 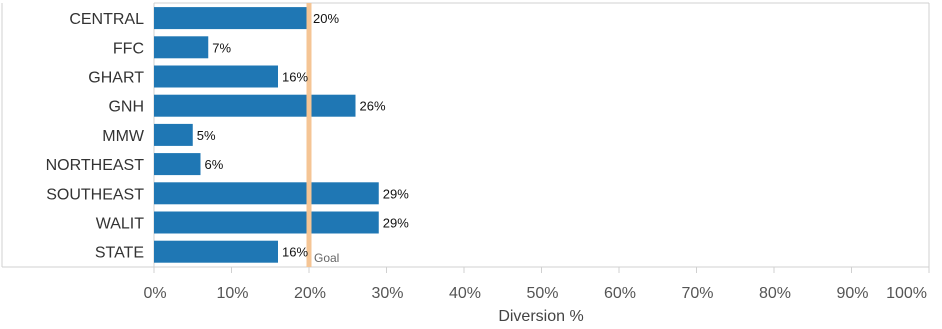 I want to click on category-label: WALIT, so click(x=120, y=224).